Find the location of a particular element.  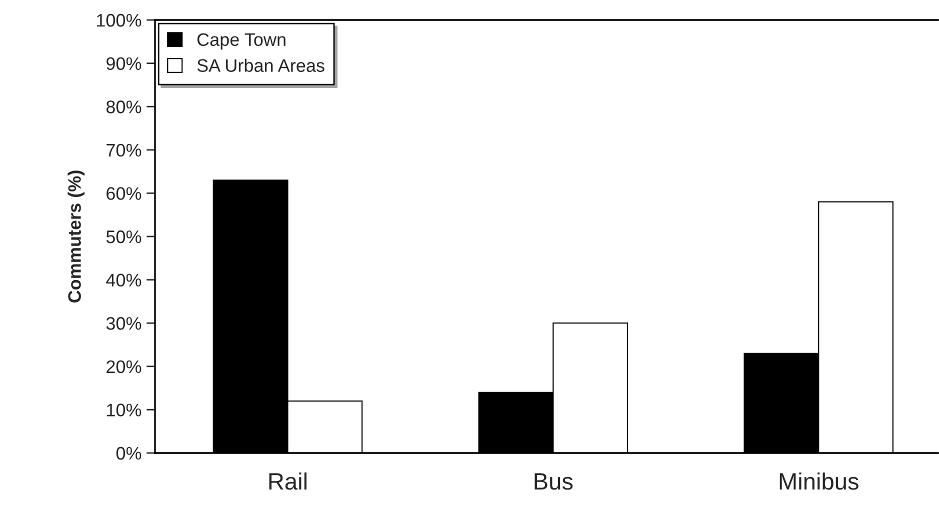

y-tick-label: 100% is located at coordinates (119, 20).